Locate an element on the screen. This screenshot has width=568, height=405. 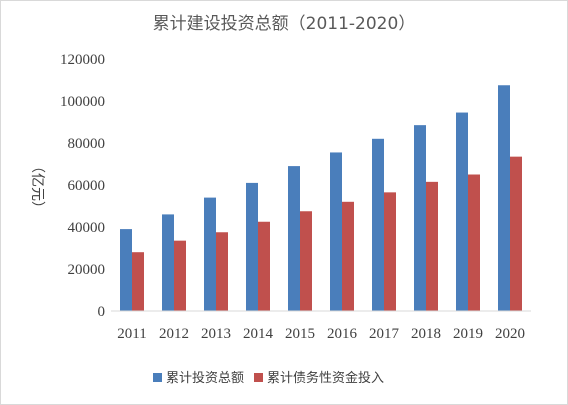
legend-label-total-investment: 累计投资总额 is located at coordinates (205, 378).